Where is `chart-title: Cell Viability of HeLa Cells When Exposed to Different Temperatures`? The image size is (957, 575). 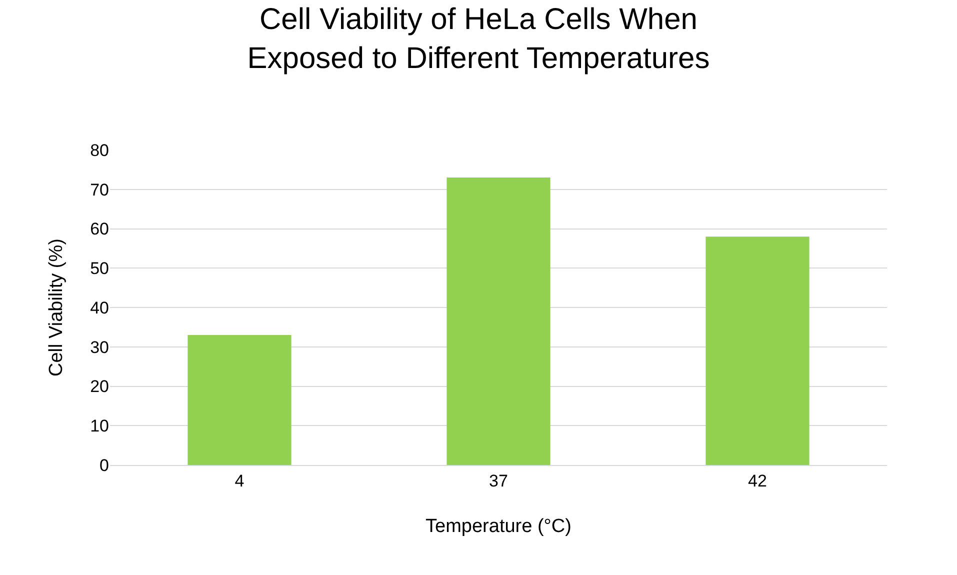 chart-title: Cell Viability of HeLa Cells When Exposed to Different Temperatures is located at coordinates (478, 38).